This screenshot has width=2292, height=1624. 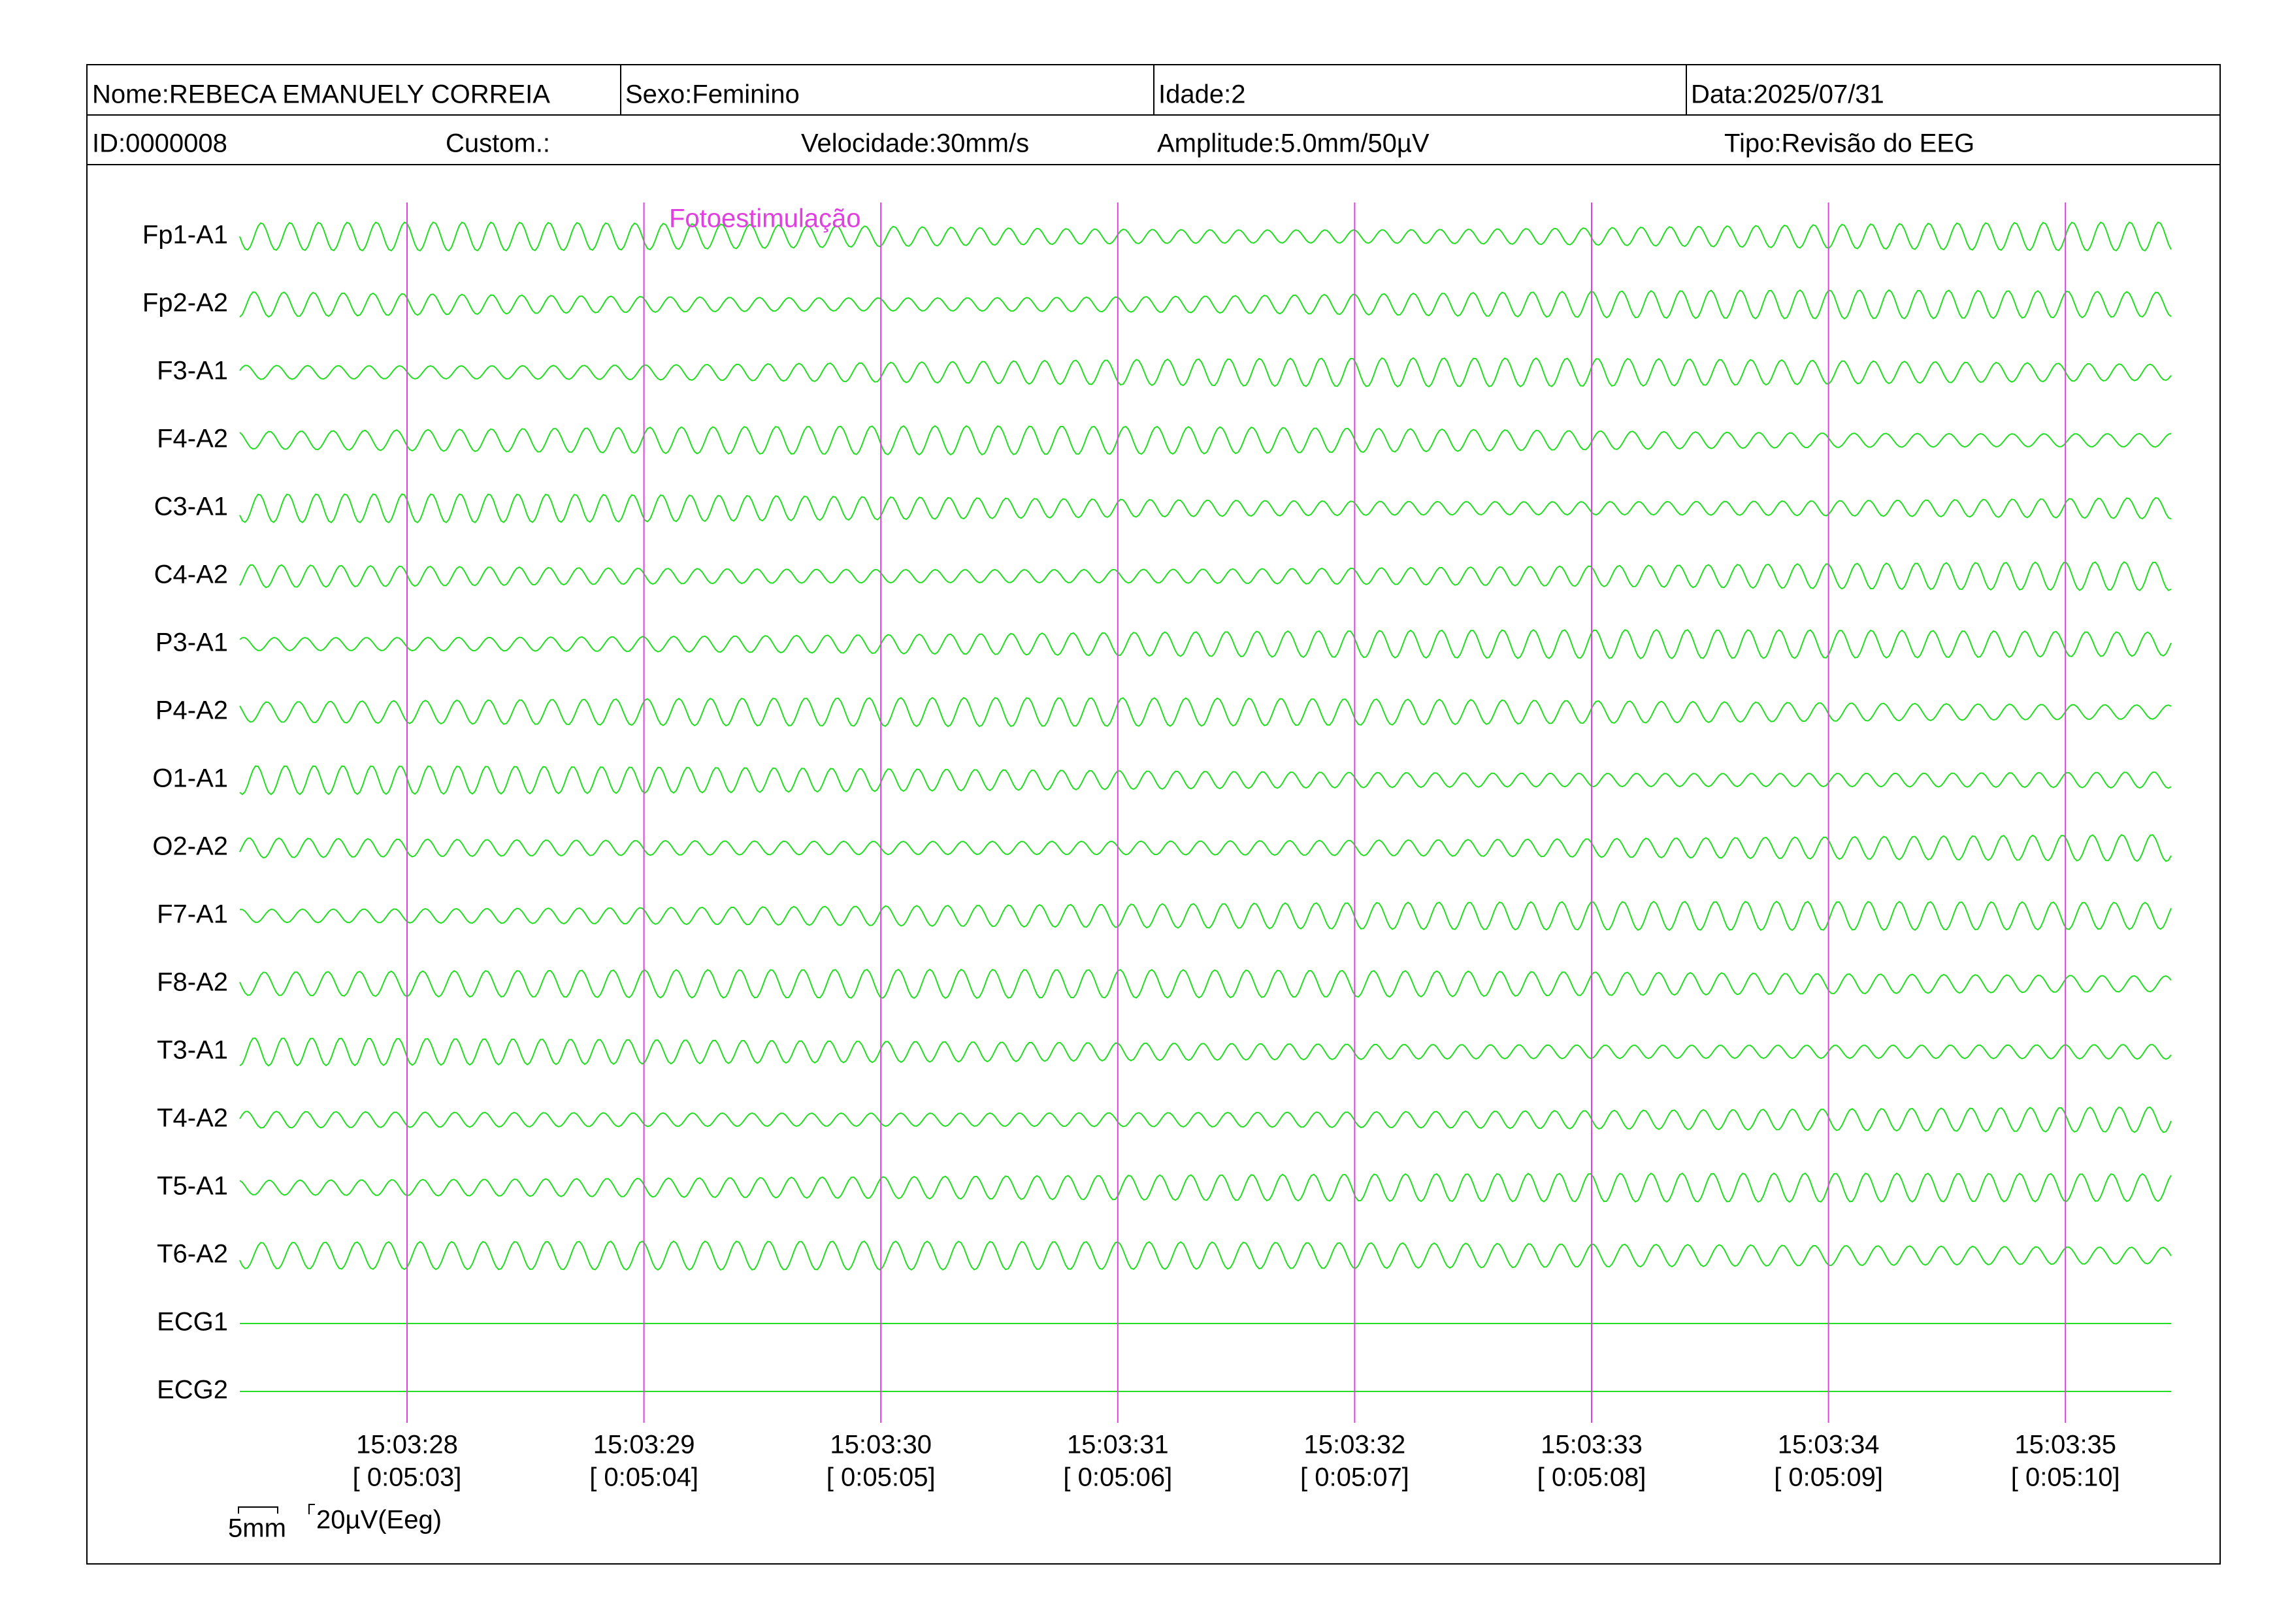 What do you see at coordinates (192, 1254) in the screenshot?
I see `channel-label: T6-A2` at bounding box center [192, 1254].